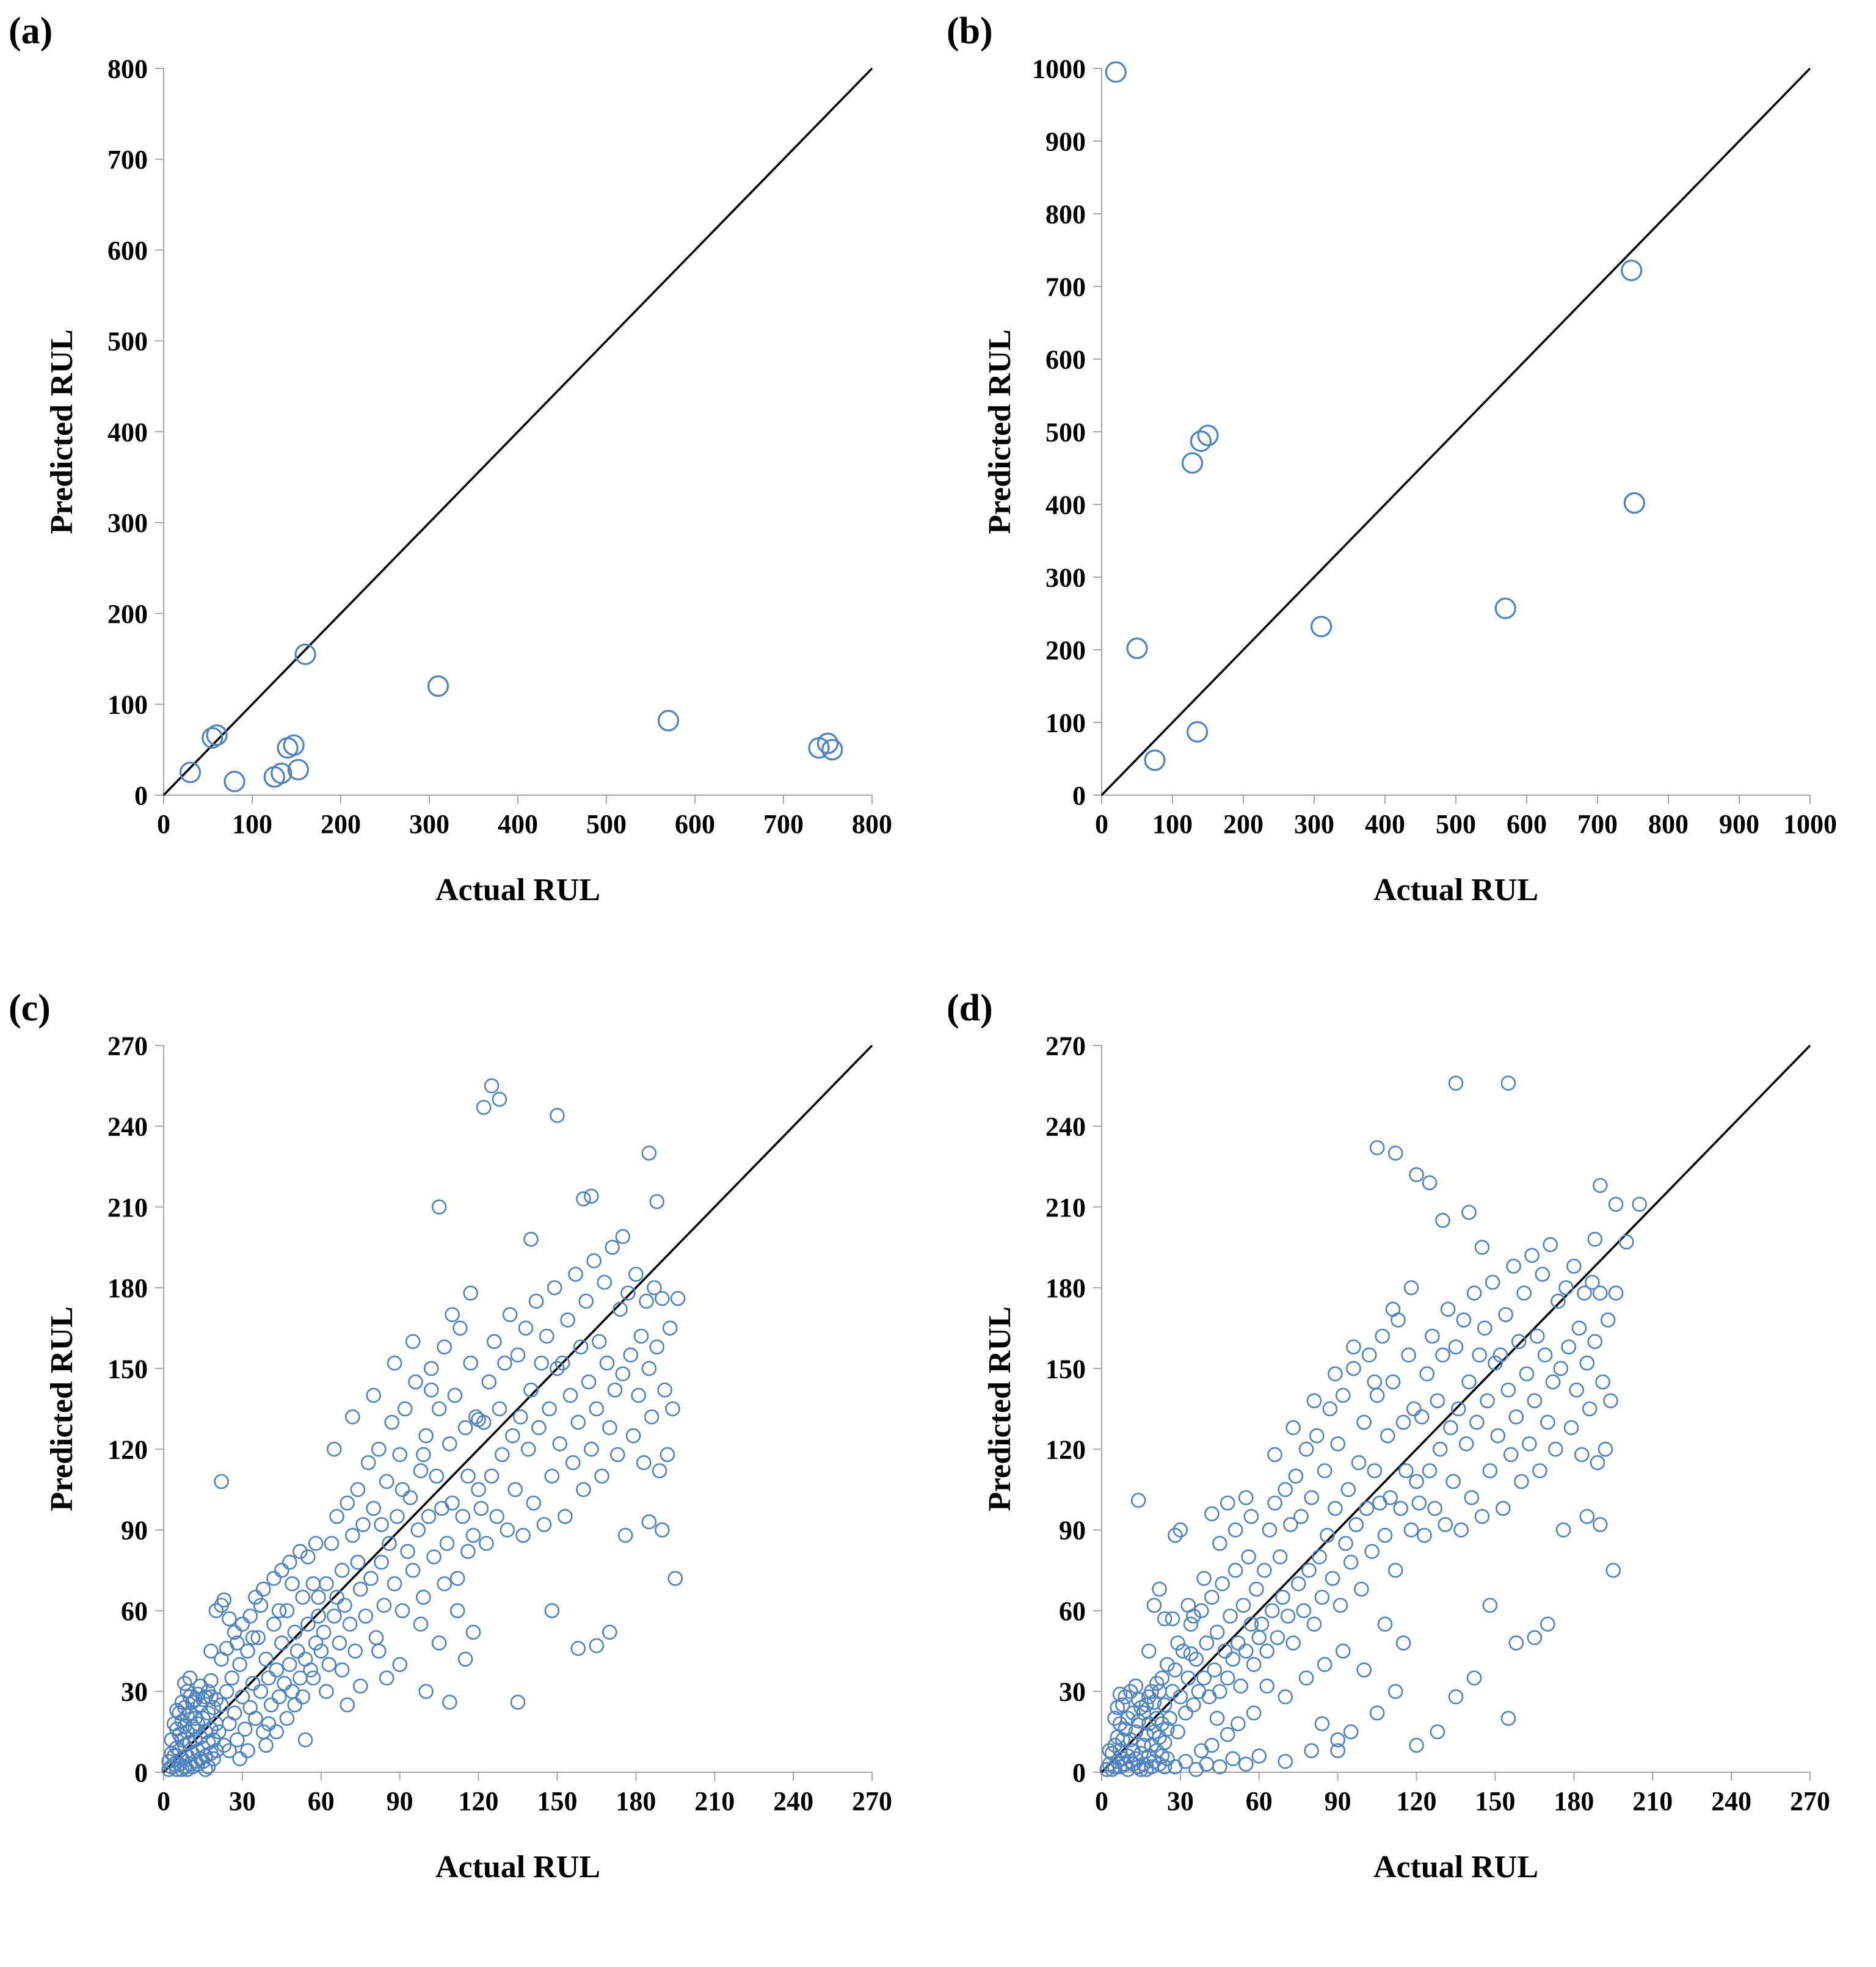 The height and width of the screenshot is (1967, 1876). Describe the element at coordinates (970, 1008) in the screenshot. I see `panel-label-d: (d)` at that location.